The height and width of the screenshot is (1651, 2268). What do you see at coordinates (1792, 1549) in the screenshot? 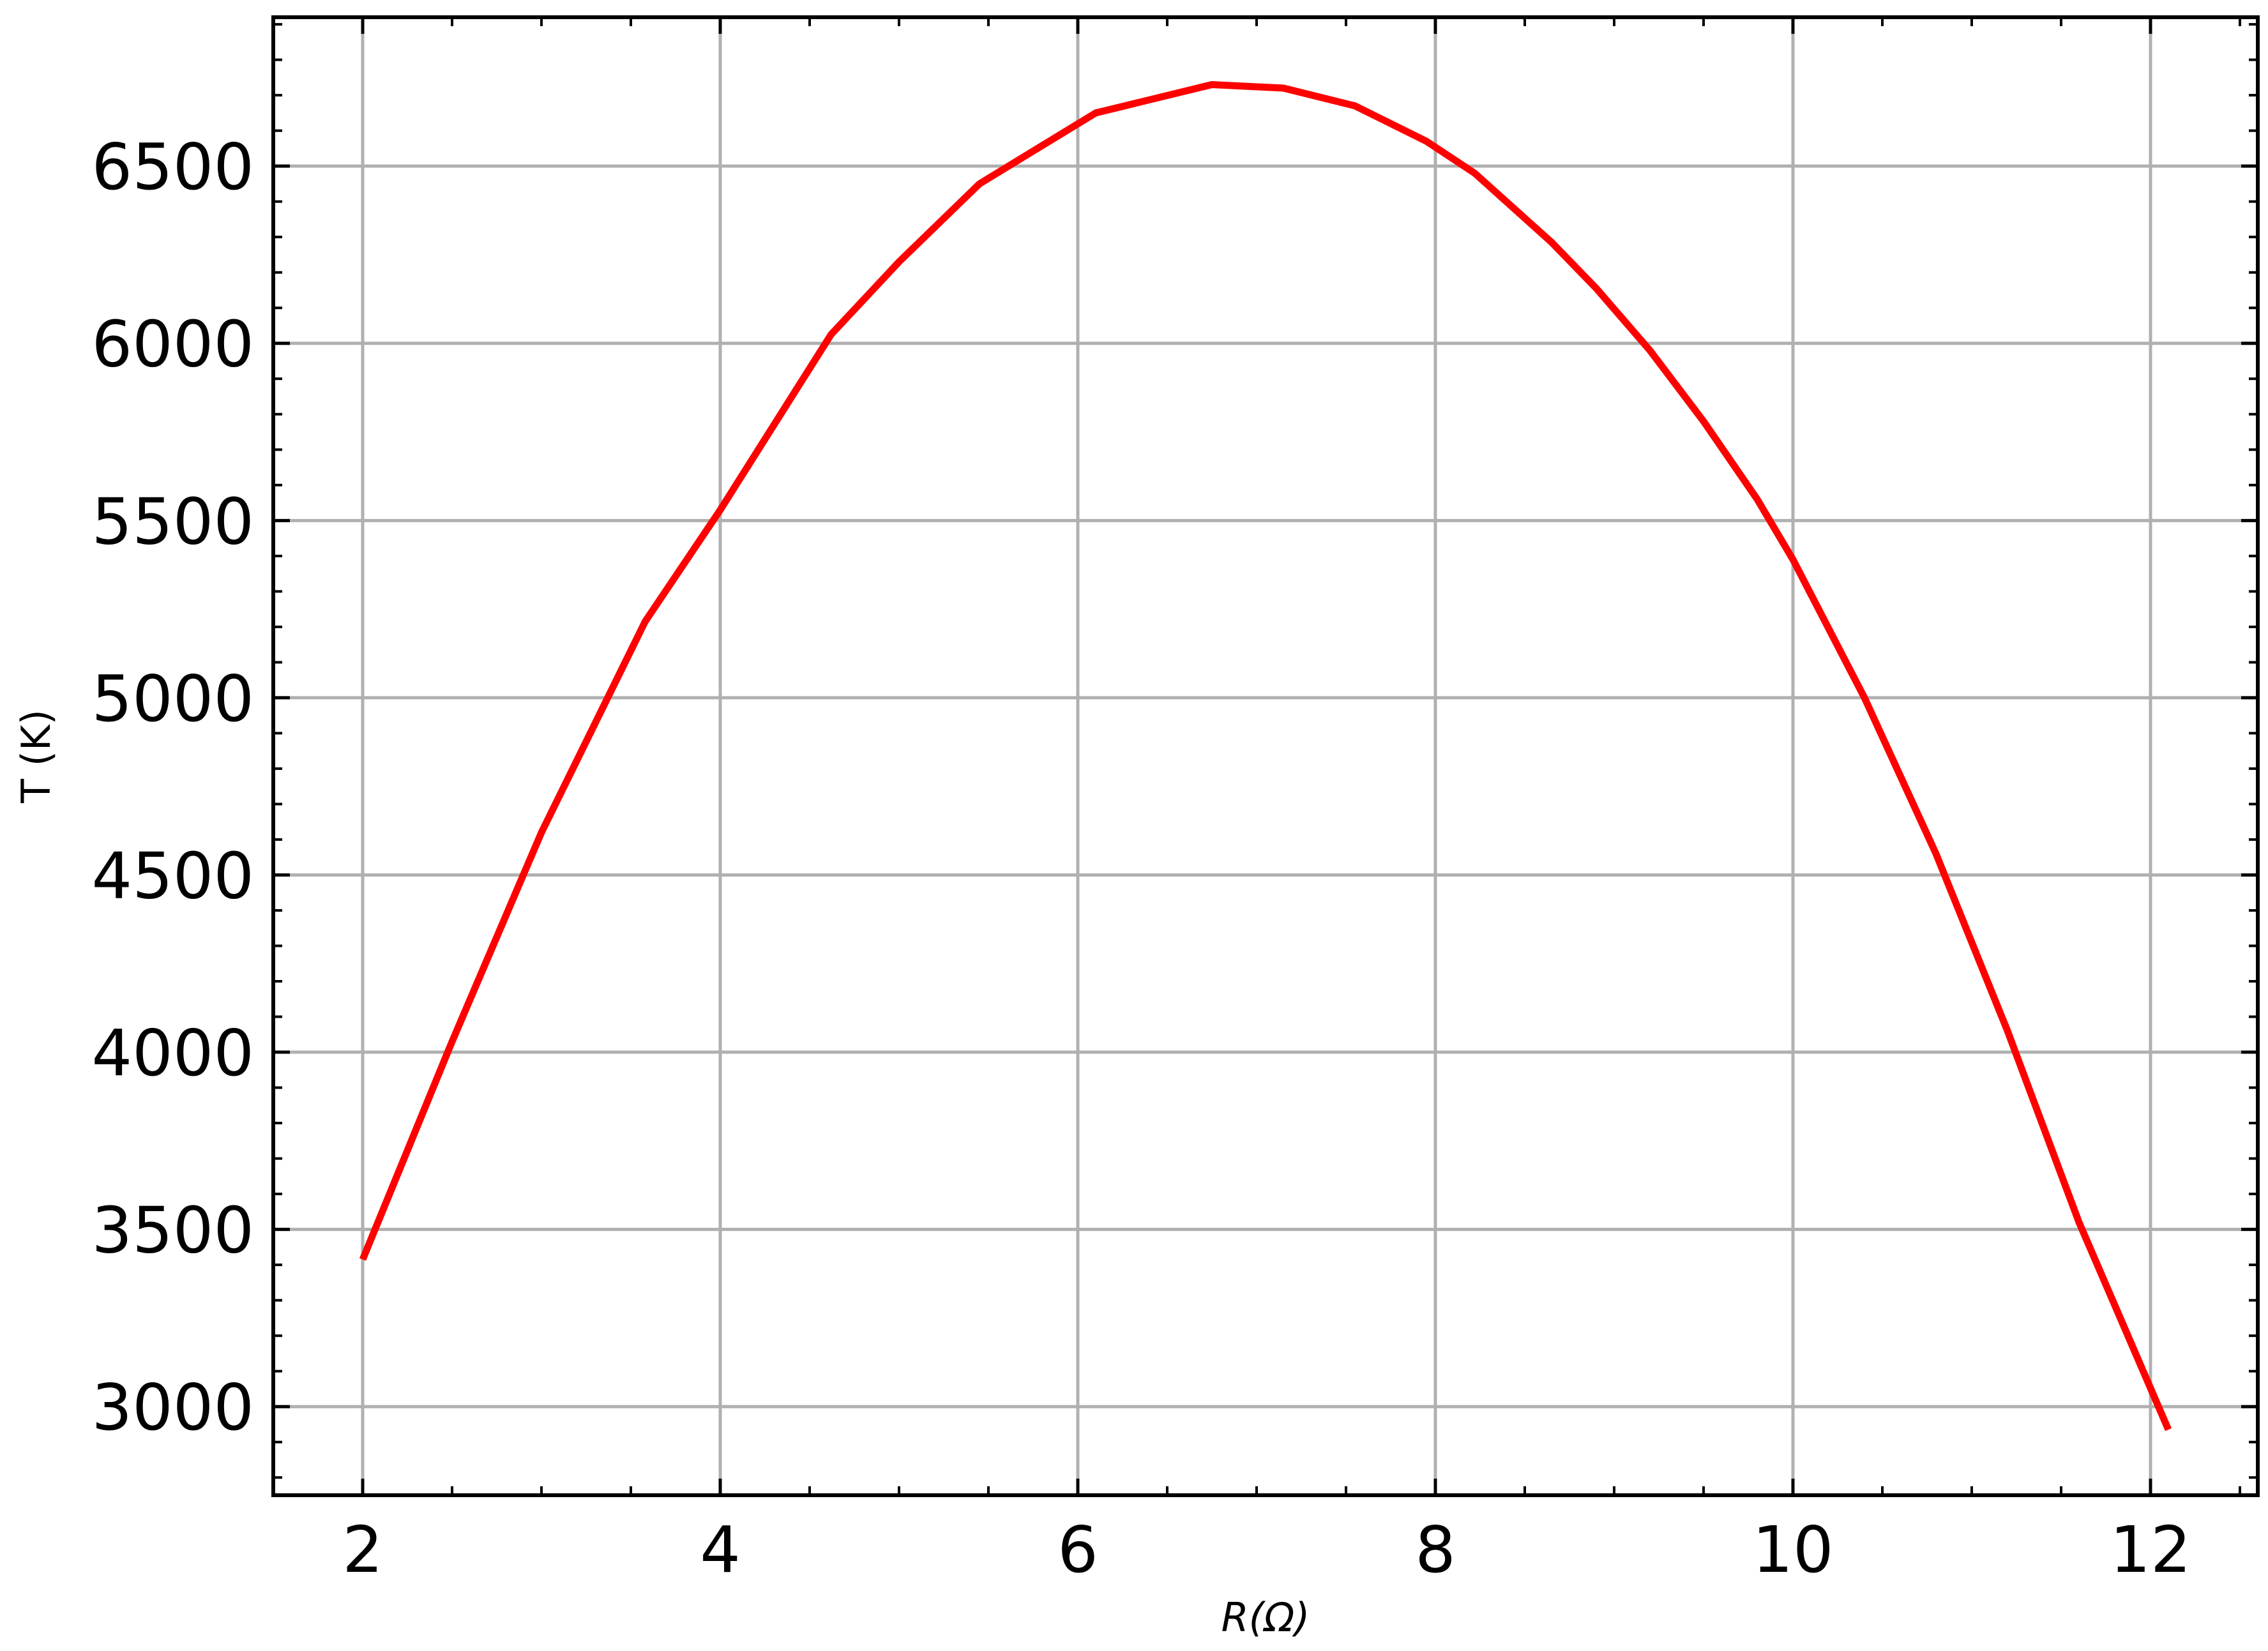
I see `x-tick-label: 10` at bounding box center [1792, 1549].